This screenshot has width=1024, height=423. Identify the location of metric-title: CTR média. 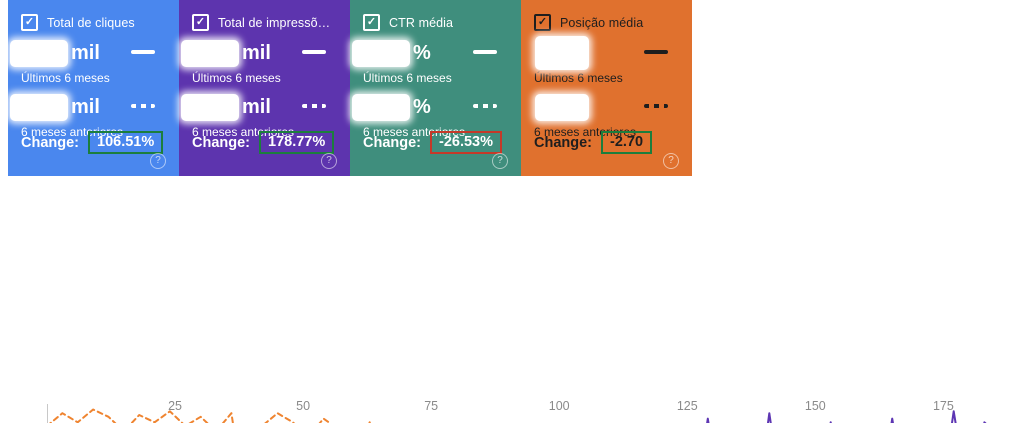
(421, 22).